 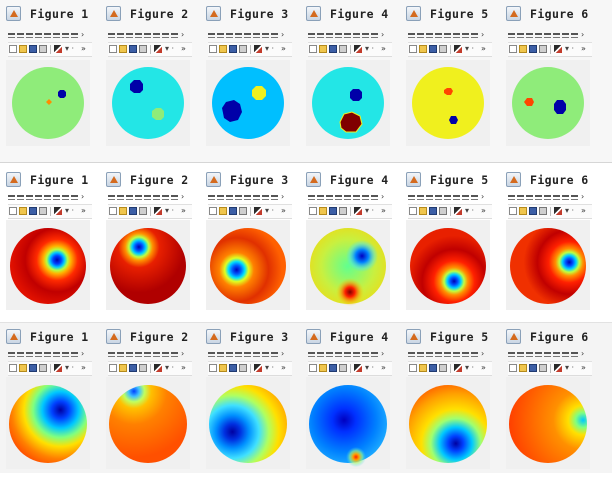 What do you see at coordinates (53, 337) in the screenshot?
I see `window-titlebar: Figure 1` at bounding box center [53, 337].